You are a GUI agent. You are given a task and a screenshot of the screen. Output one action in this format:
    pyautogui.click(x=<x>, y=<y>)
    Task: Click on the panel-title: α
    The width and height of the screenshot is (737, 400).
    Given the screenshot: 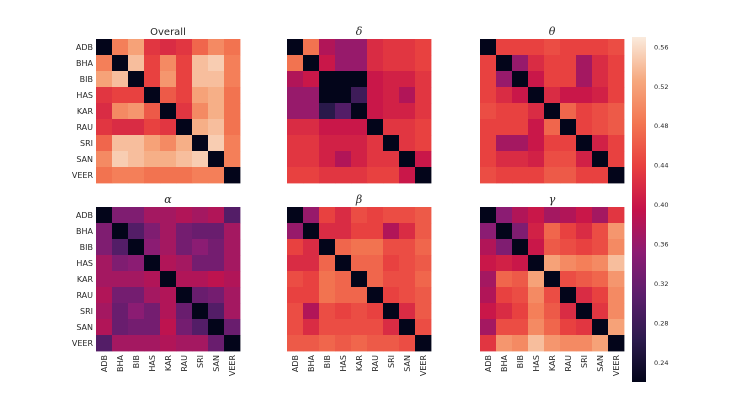 What is the action you would take?
    pyautogui.click(x=168, y=199)
    